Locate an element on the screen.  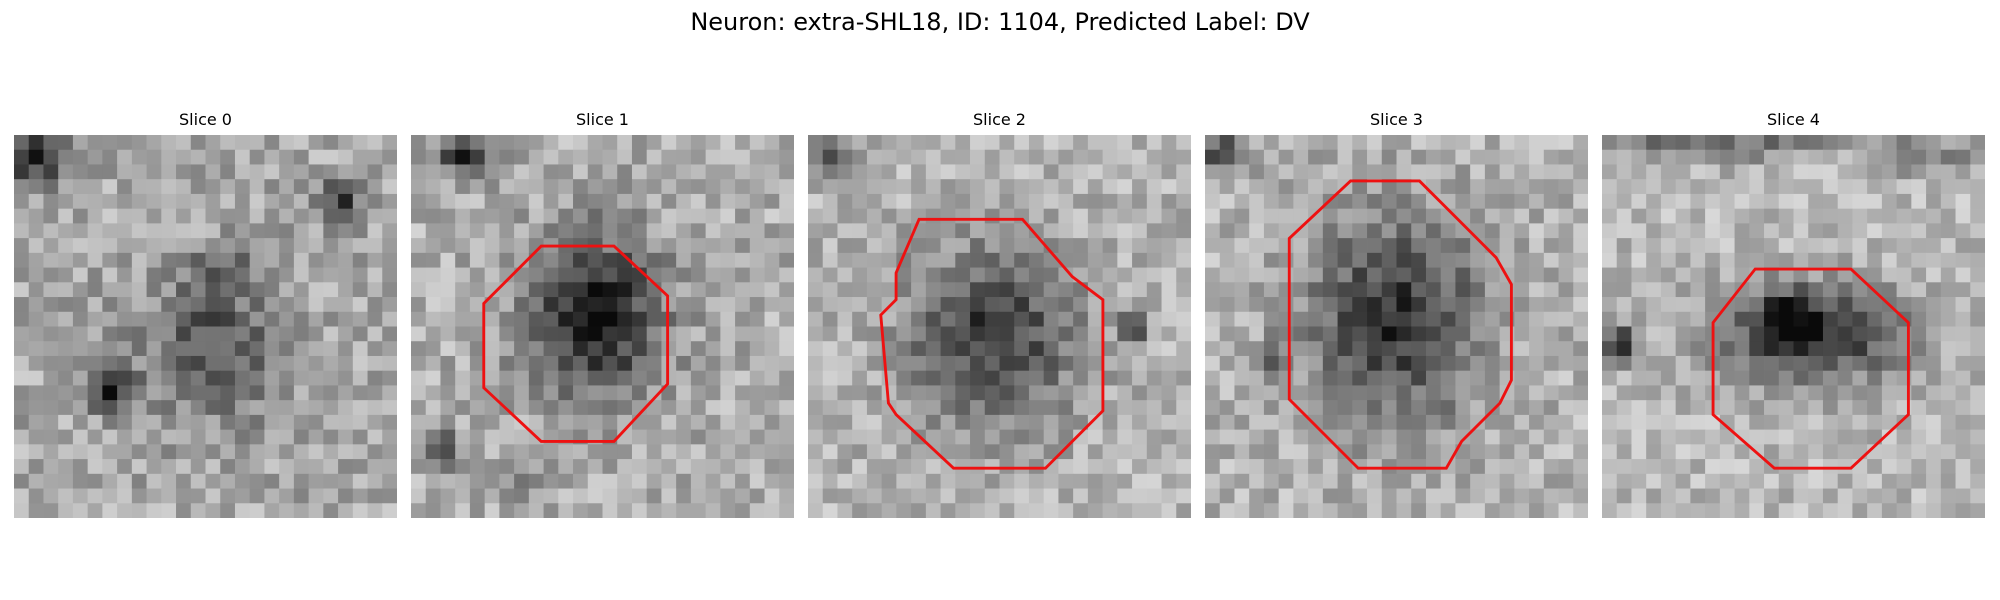
slice-1-title: Slice 1 is located at coordinates (602, 119).